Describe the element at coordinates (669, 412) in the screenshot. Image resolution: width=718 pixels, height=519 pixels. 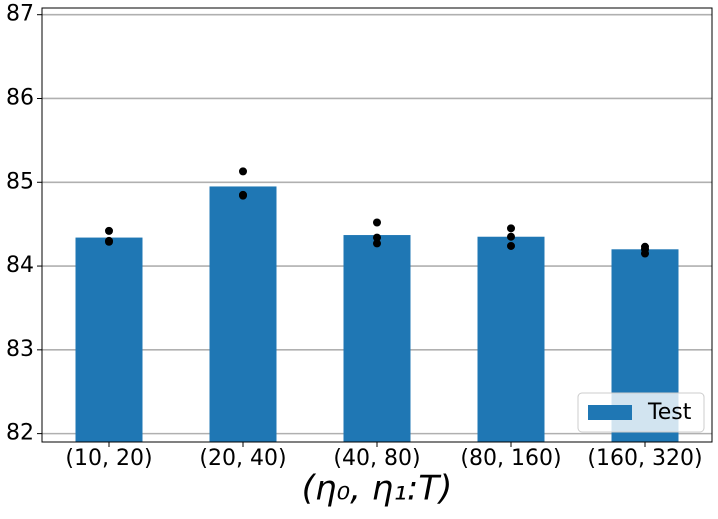
I see `legend-label: Test` at that location.